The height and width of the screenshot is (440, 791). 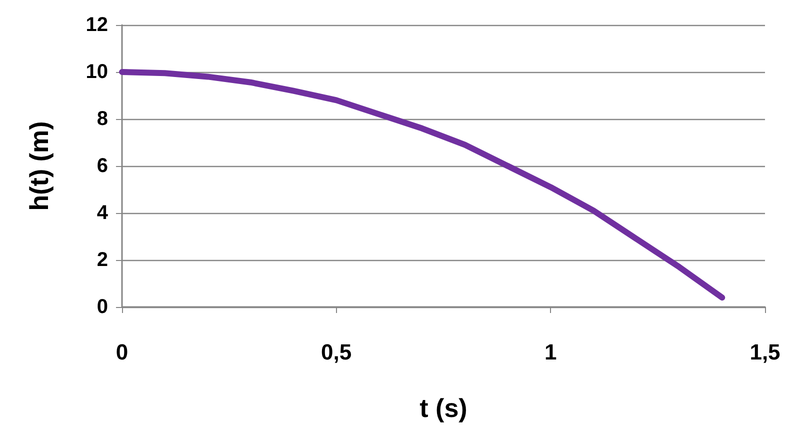 I want to click on y-tick-label: 4, so click(x=102, y=213).